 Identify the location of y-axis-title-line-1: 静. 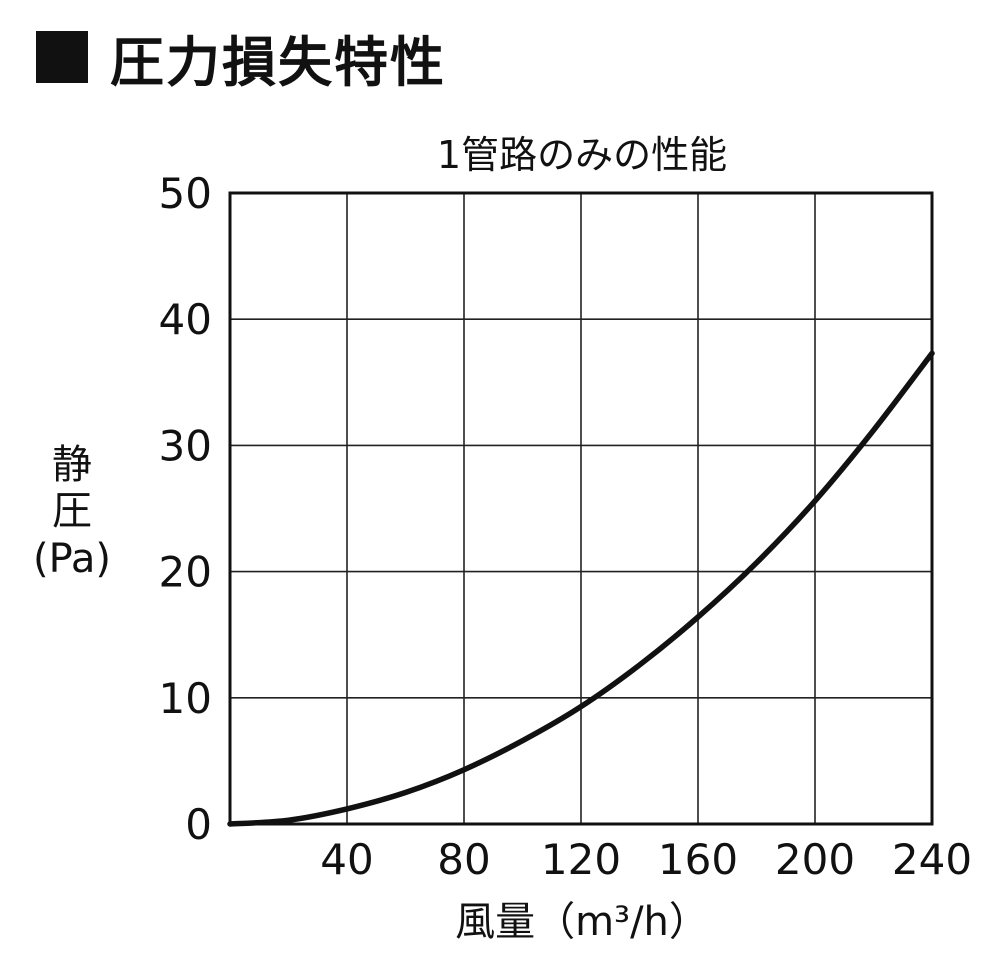
(72, 465).